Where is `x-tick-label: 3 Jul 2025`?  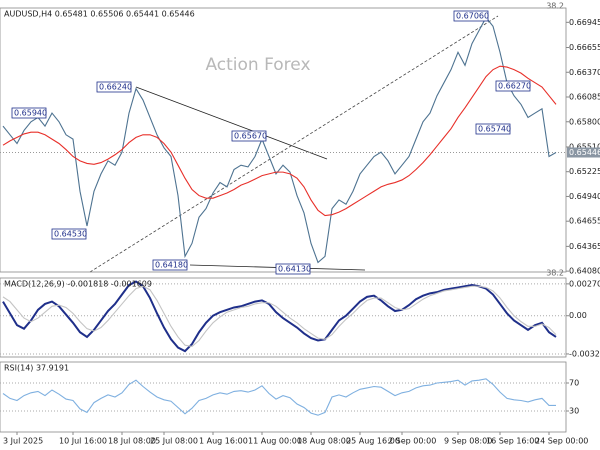 x-tick-label: 3 Jul 2025 is located at coordinates (23, 441).